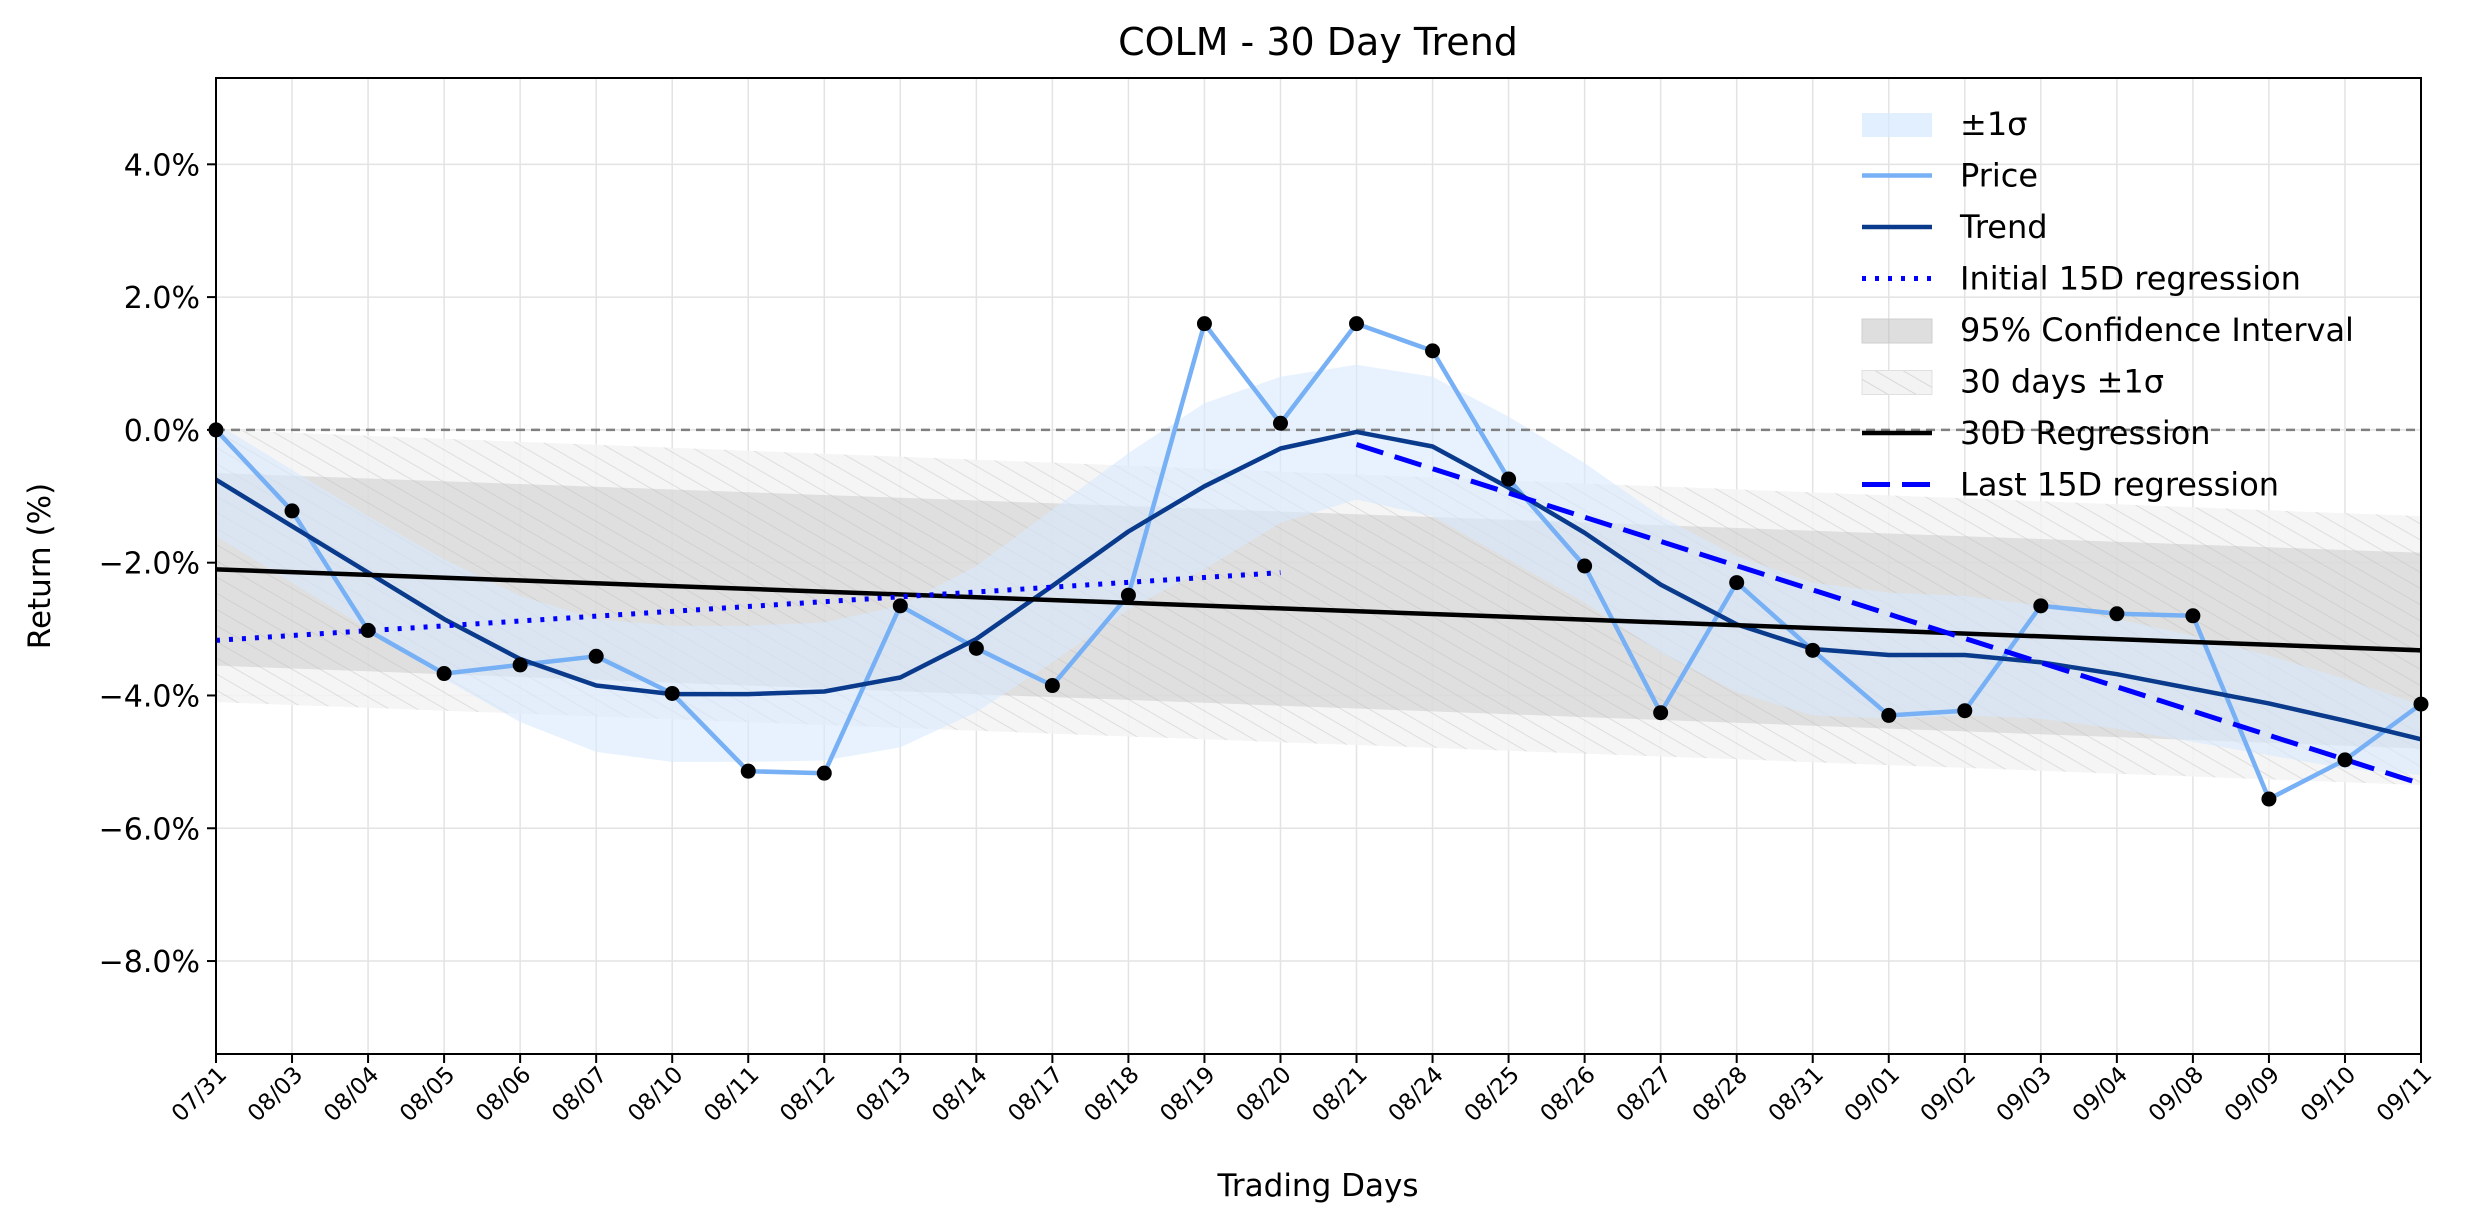 The width and height of the screenshot is (2474, 1224). I want to click on legend-label: Initial 15D regression, so click(2130, 279).